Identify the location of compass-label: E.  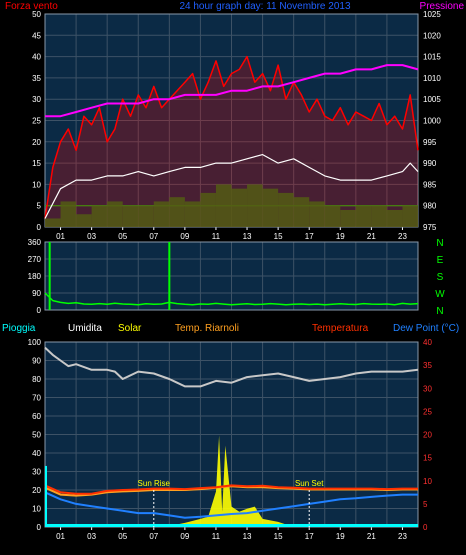
(440, 260).